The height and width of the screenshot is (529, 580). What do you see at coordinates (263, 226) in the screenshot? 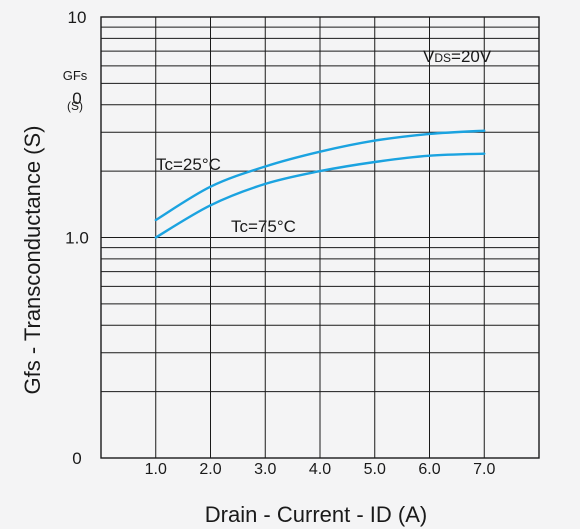
I see `series-label-tc75: Tc=75°C` at bounding box center [263, 226].